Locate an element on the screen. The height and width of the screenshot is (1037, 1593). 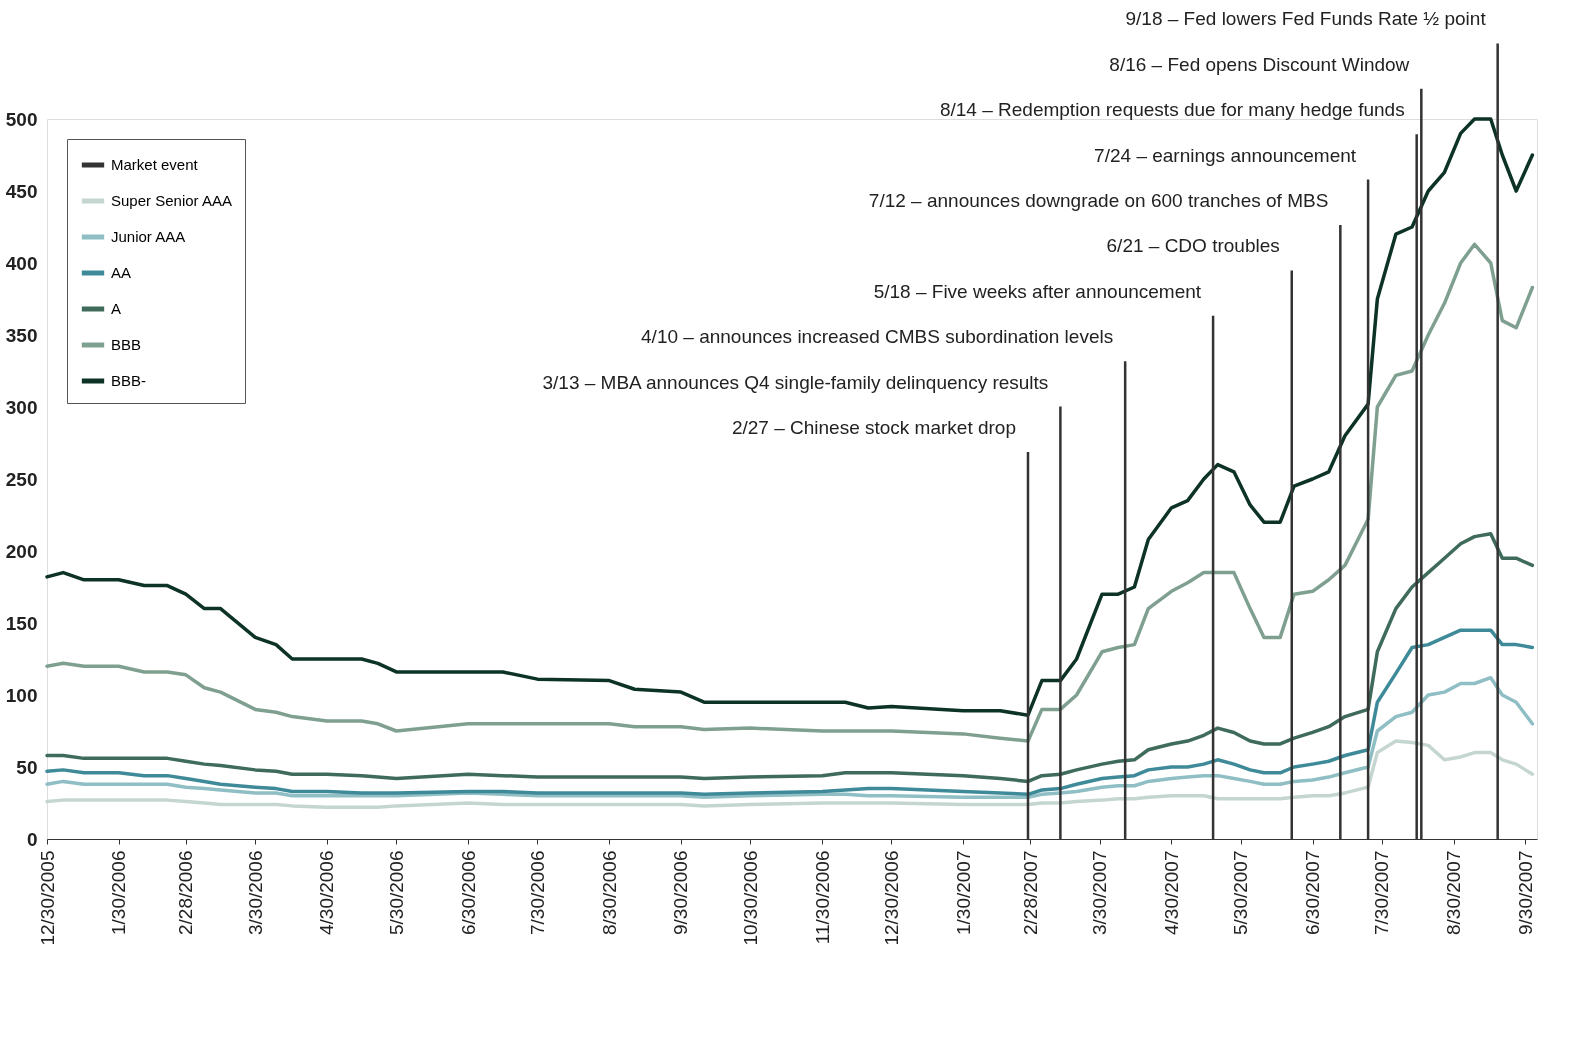
x-tick-label: 3/30/2006 is located at coordinates (255, 893).